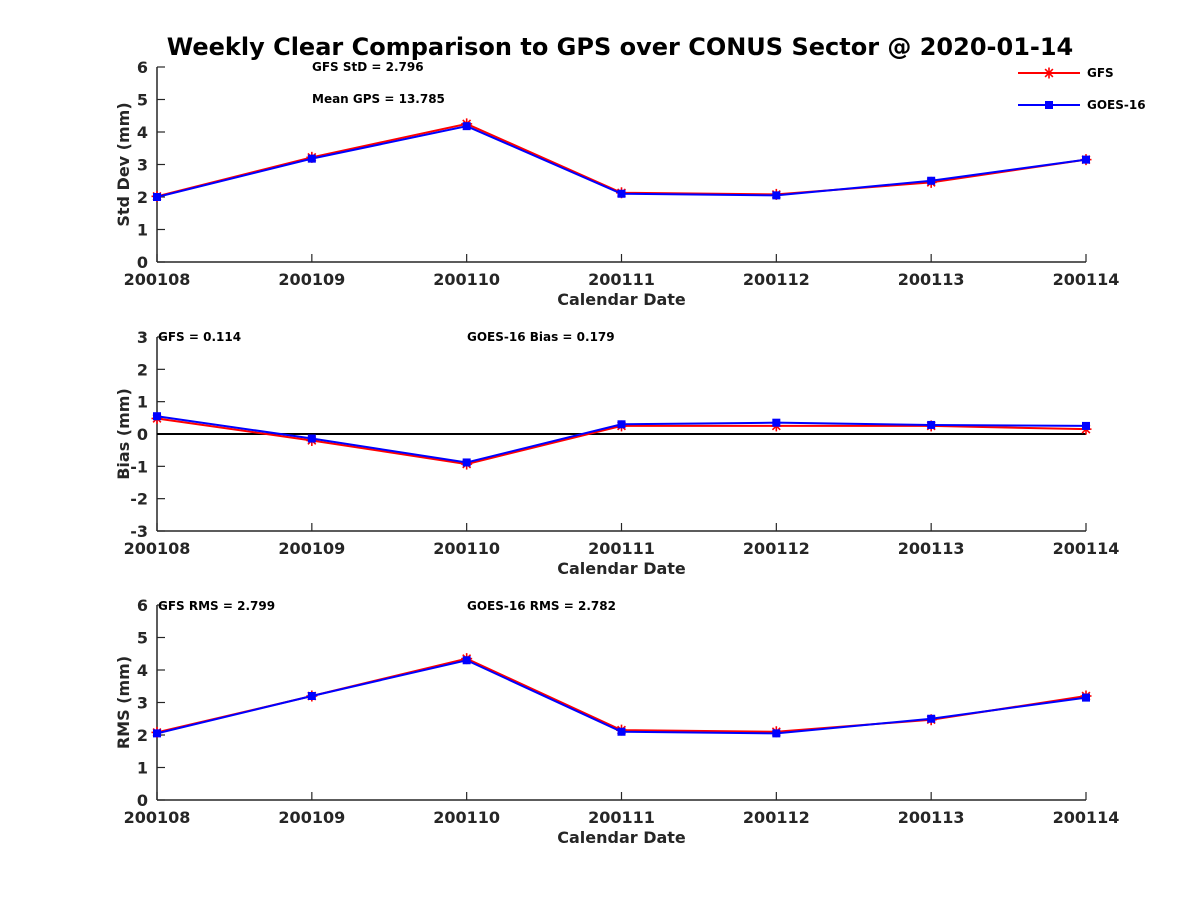 The height and width of the screenshot is (900, 1200). What do you see at coordinates (123, 434) in the screenshot?
I see `y-axis-label: Bias (mm)` at bounding box center [123, 434].